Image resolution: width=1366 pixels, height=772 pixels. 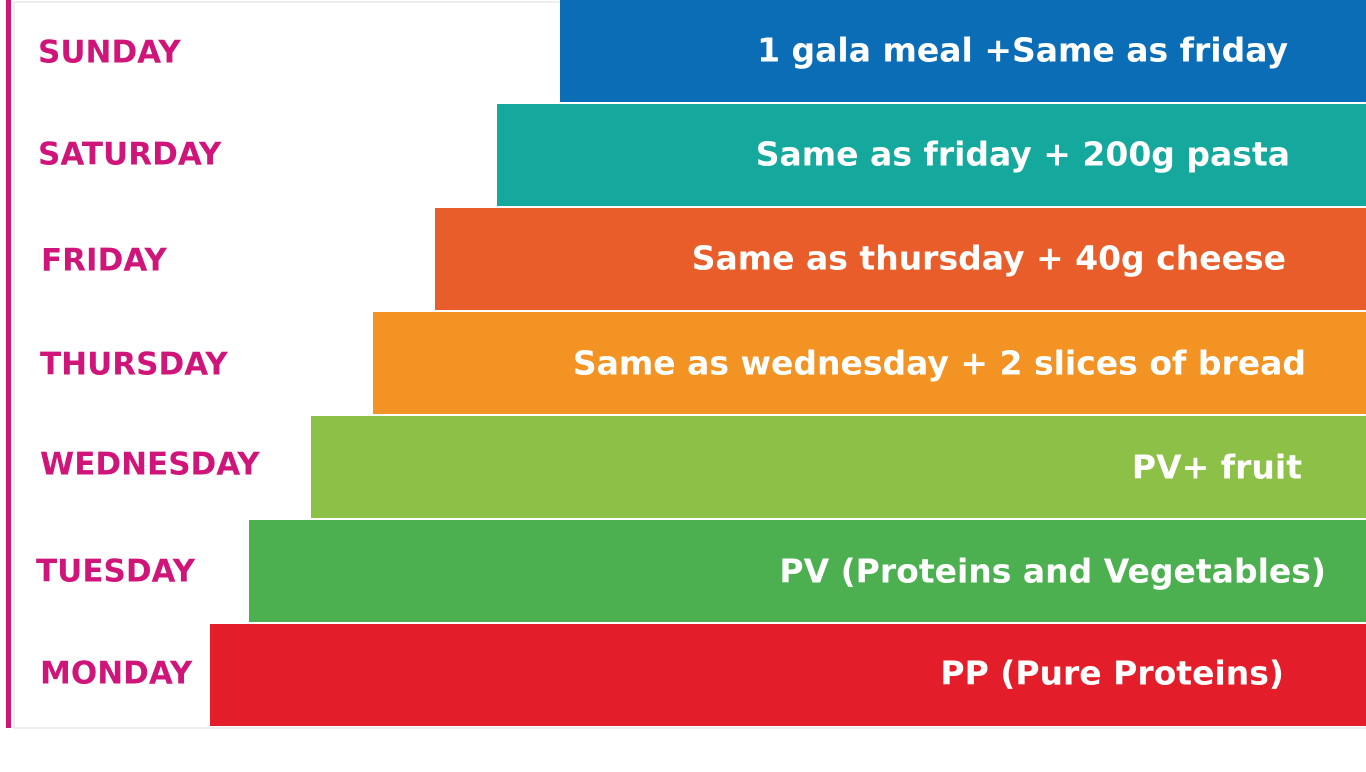 What do you see at coordinates (1022, 50) in the screenshot?
I see `meal-text: 1 gala meal +Same as friday` at bounding box center [1022, 50].